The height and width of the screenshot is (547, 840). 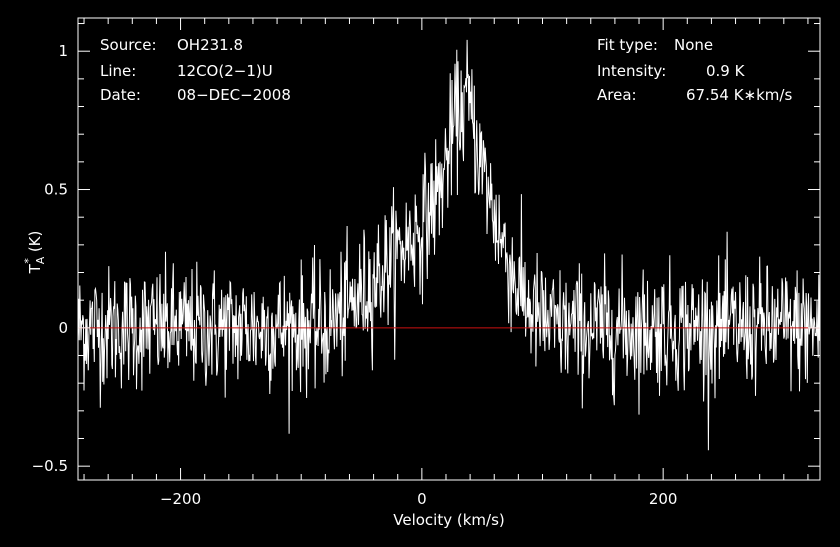 I want to click on x-tick-label: 0, so click(x=422, y=499).